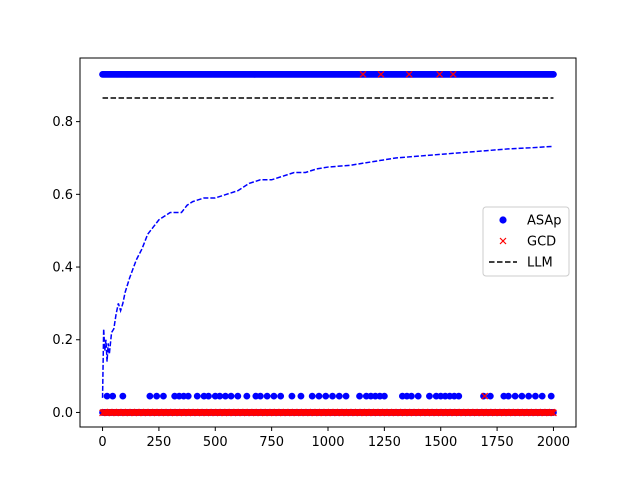 Image resolution: width=640 pixels, height=480 pixels. I want to click on y-tick-label: 0.4, so click(62, 268).